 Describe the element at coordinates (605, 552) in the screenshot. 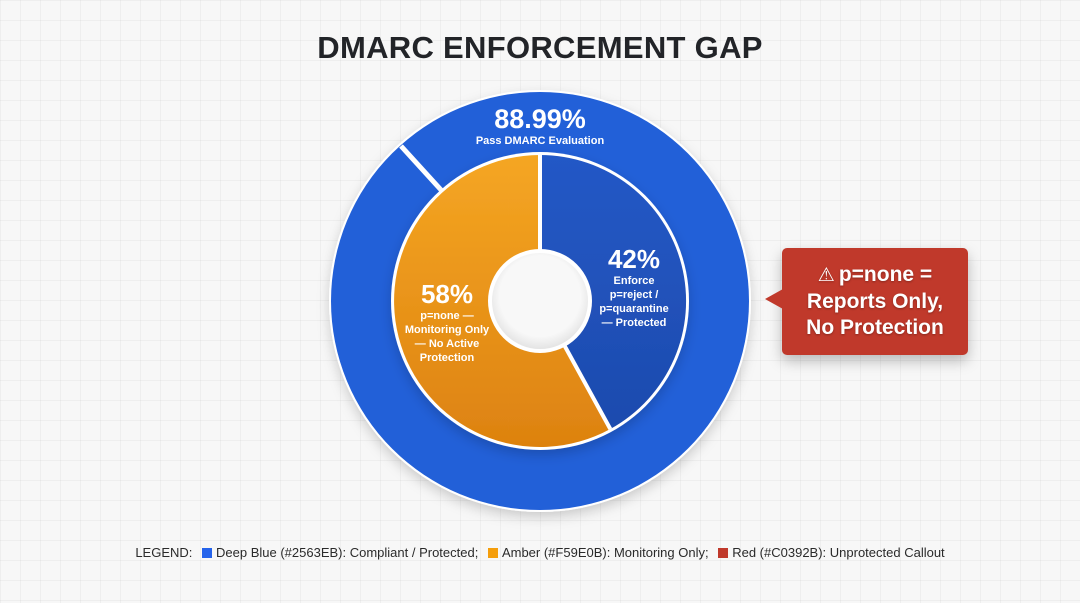

I see `legend-item-amber: Amber (#F59E0B): Monitoring Only;` at that location.